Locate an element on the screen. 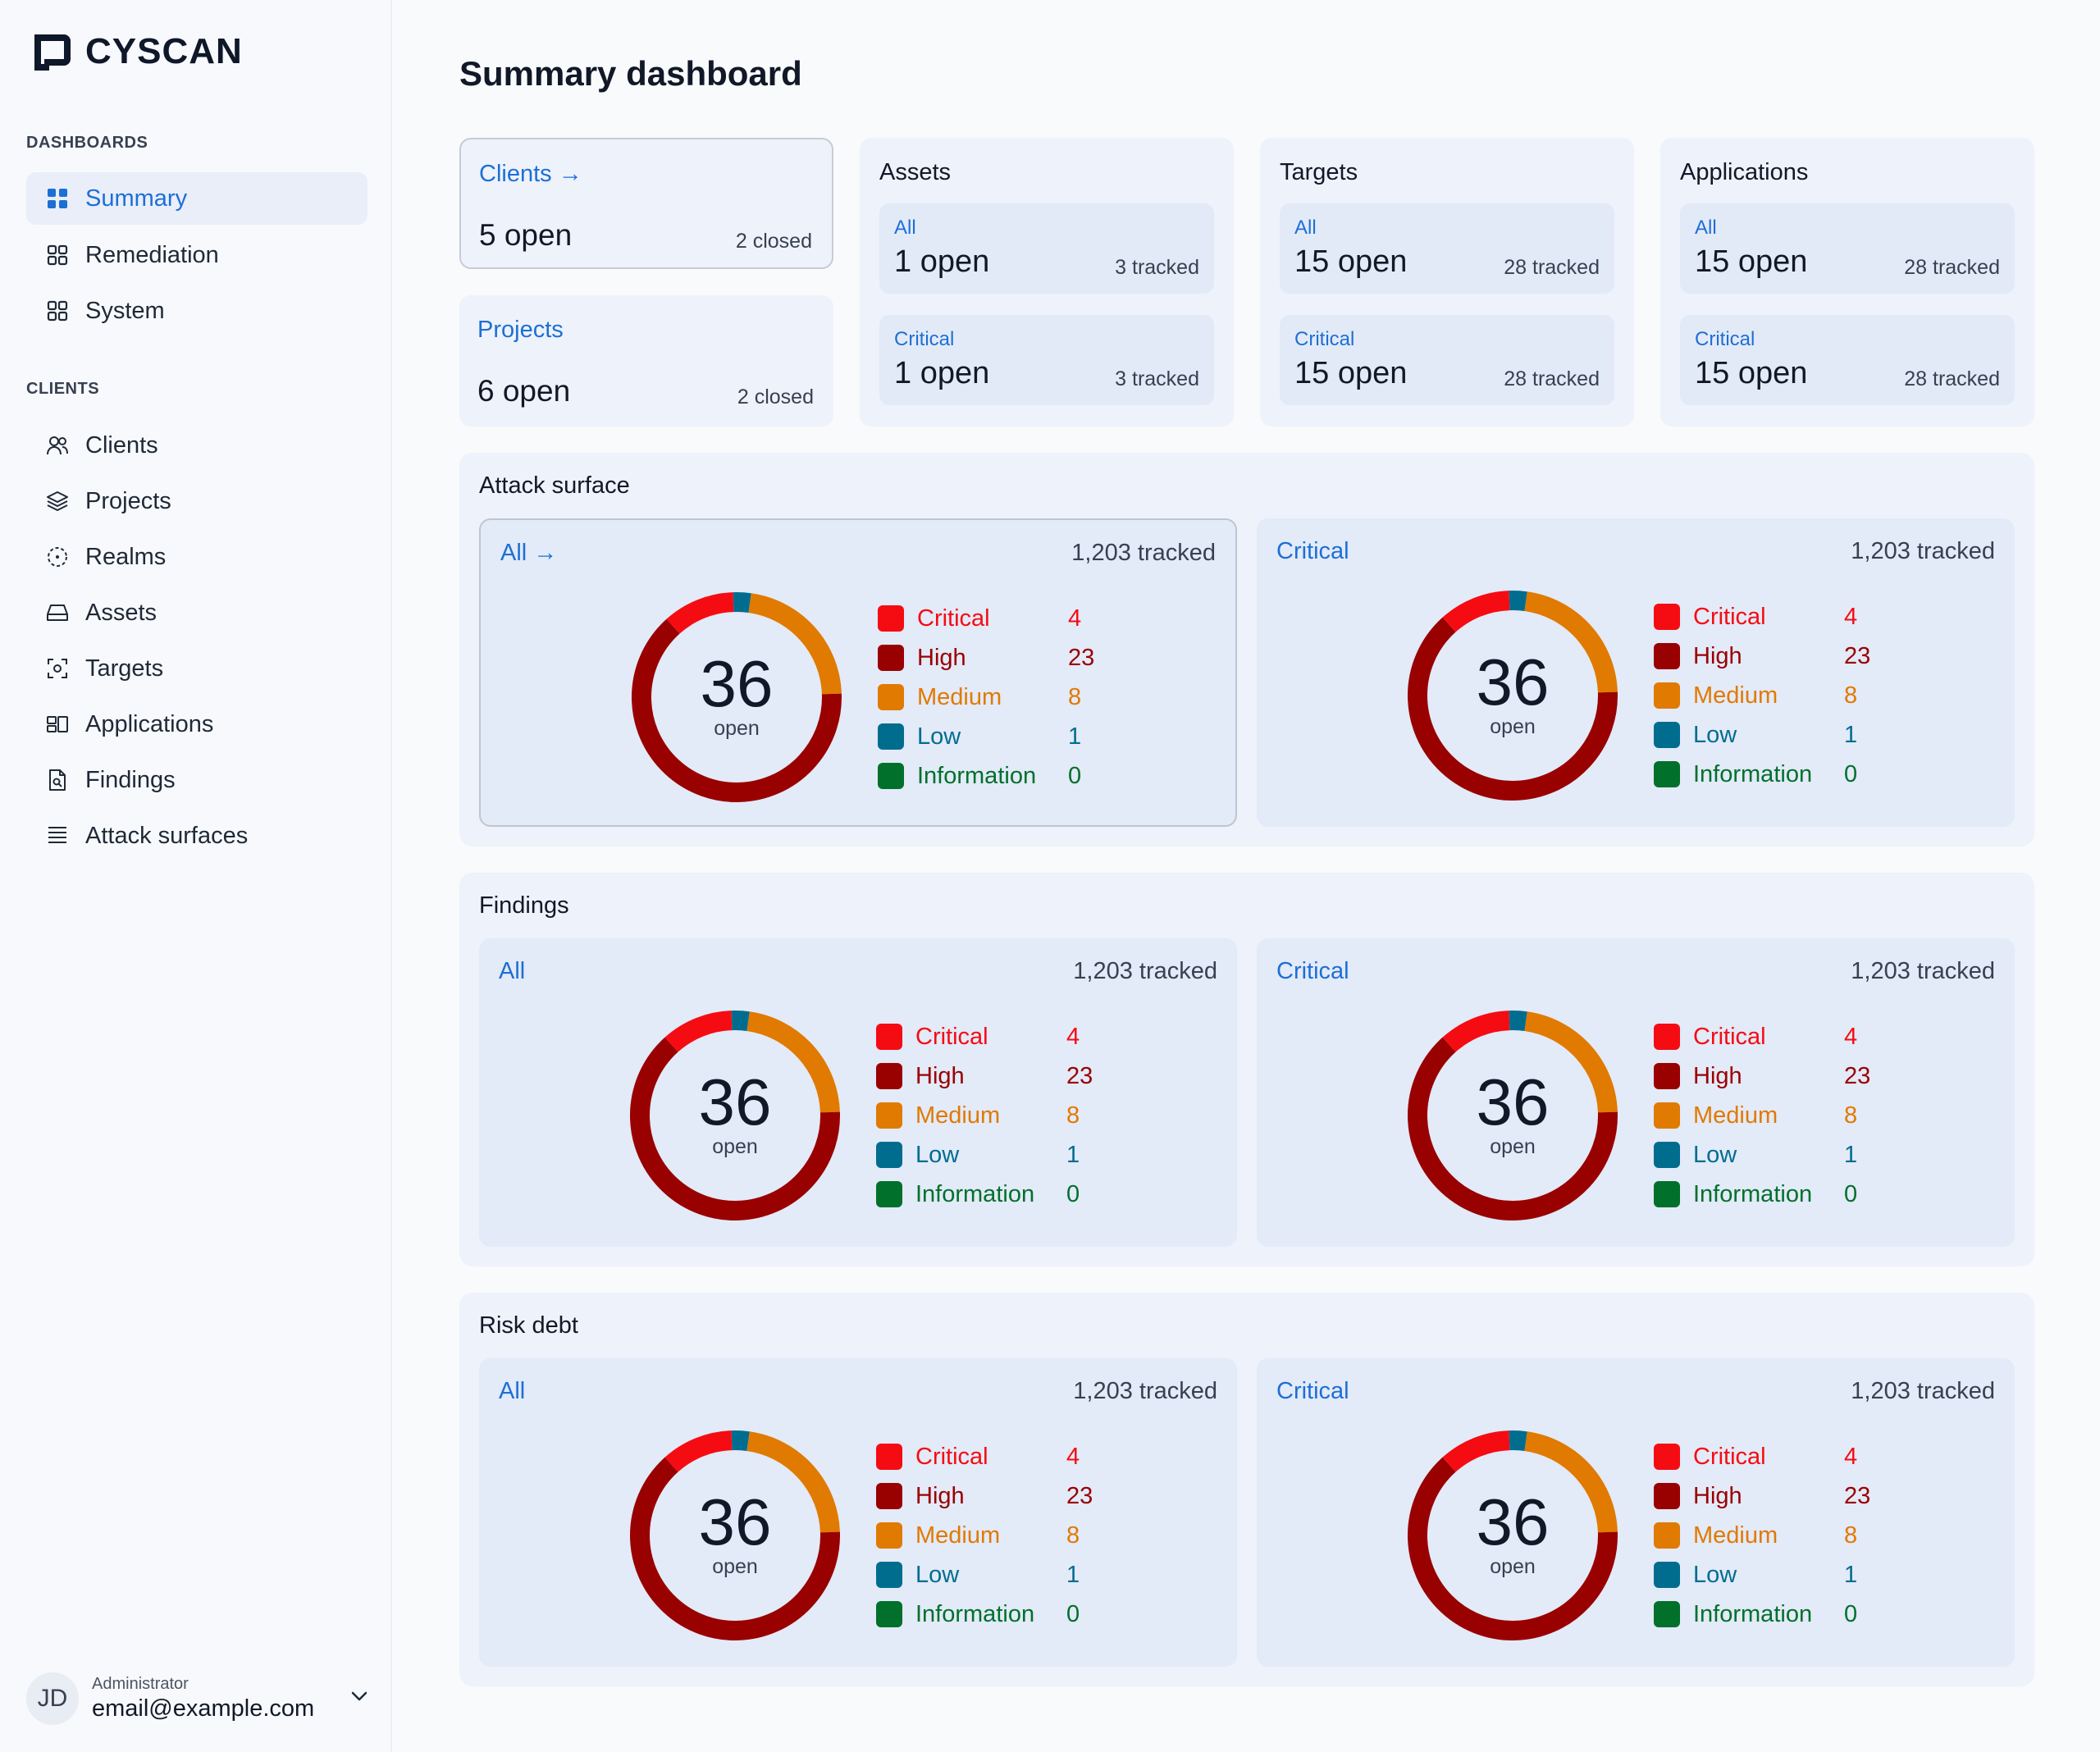  donut-segment-medium is located at coordinates (1513, 1535).